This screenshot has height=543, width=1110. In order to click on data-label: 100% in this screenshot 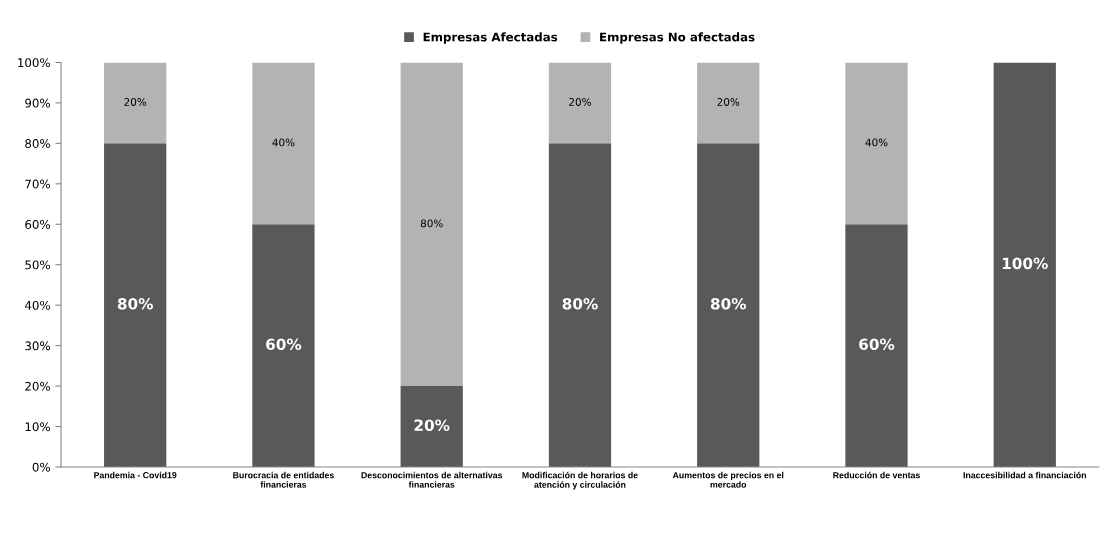, I will do `click(1025, 263)`.